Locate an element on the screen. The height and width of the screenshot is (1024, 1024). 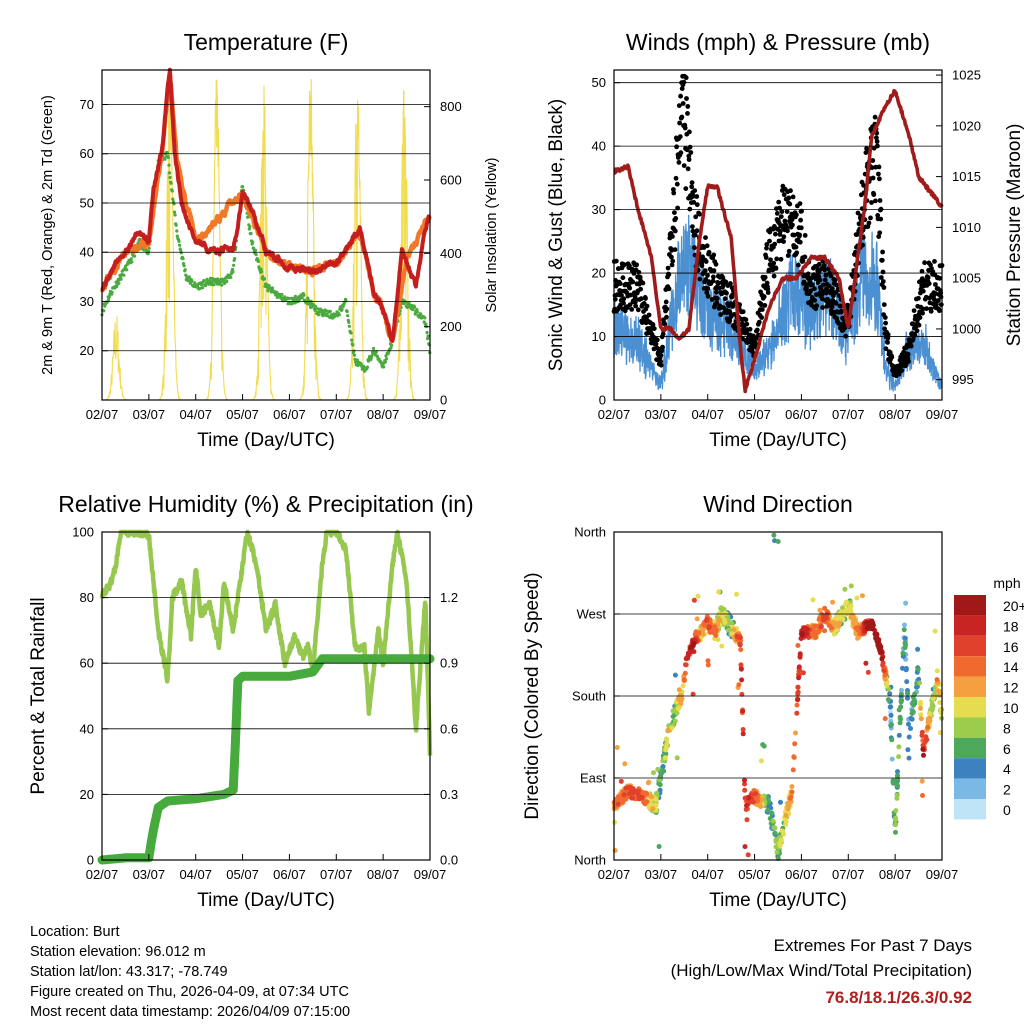
temperature-xtick-label: 09/07 is located at coordinates (430, 414).